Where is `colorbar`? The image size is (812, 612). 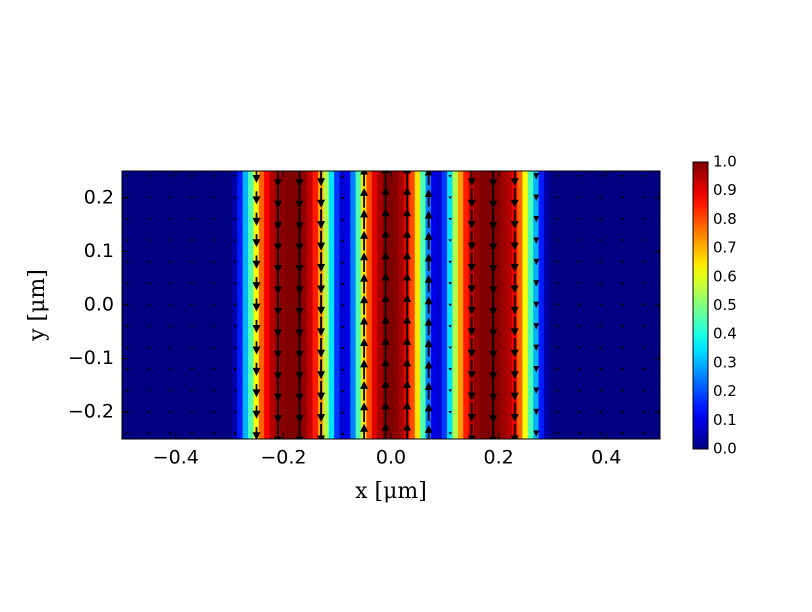 colorbar is located at coordinates (700, 305).